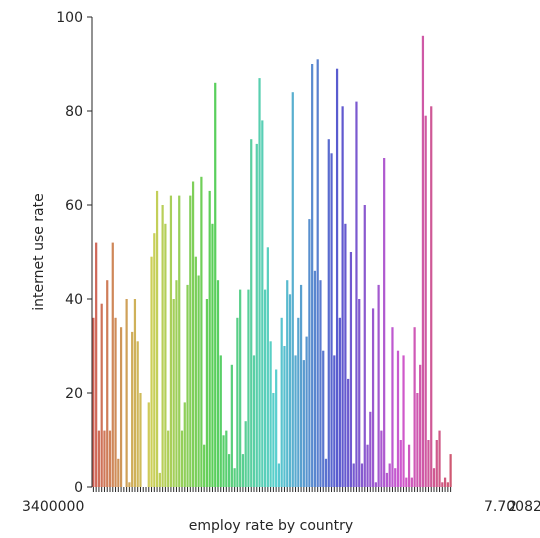 The image size is (540, 538). What do you see at coordinates (69, 18) in the screenshot?
I see `y-tick-label: 100` at bounding box center [69, 18].